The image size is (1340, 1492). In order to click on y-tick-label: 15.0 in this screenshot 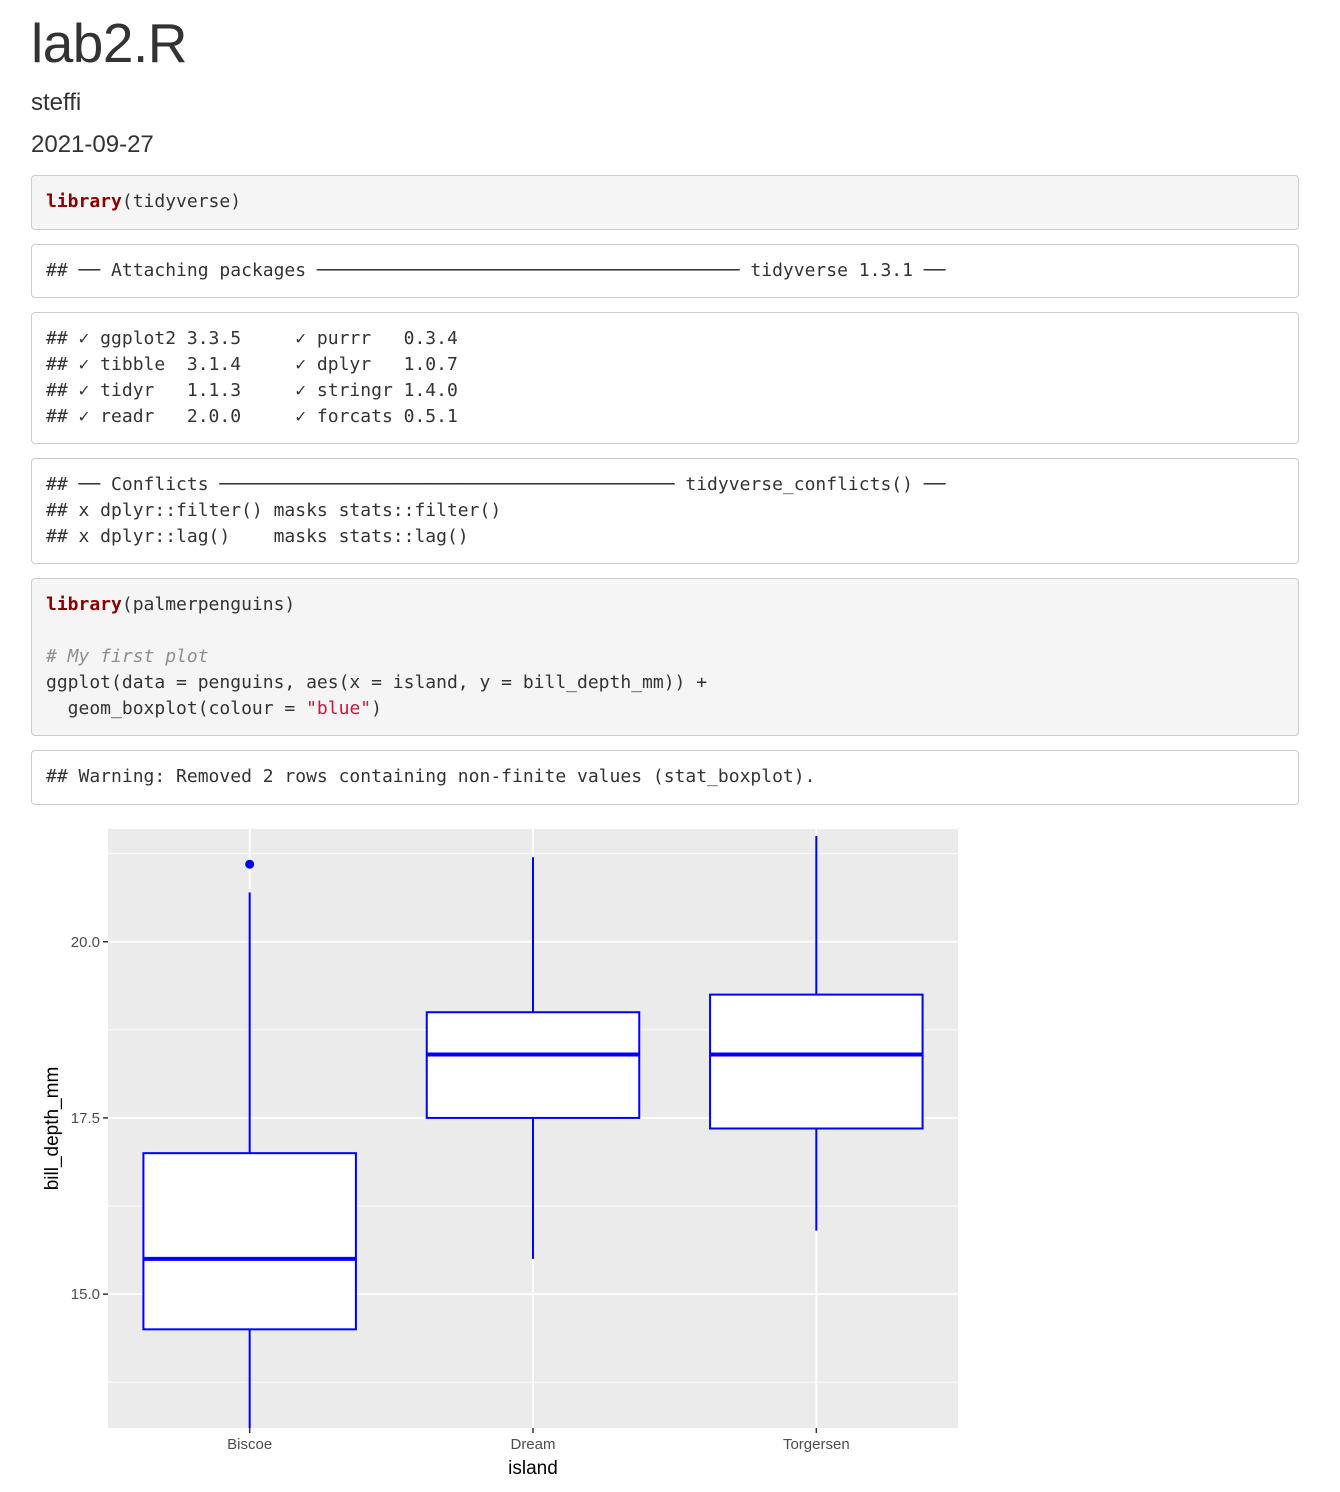, I will do `click(85, 1294)`.